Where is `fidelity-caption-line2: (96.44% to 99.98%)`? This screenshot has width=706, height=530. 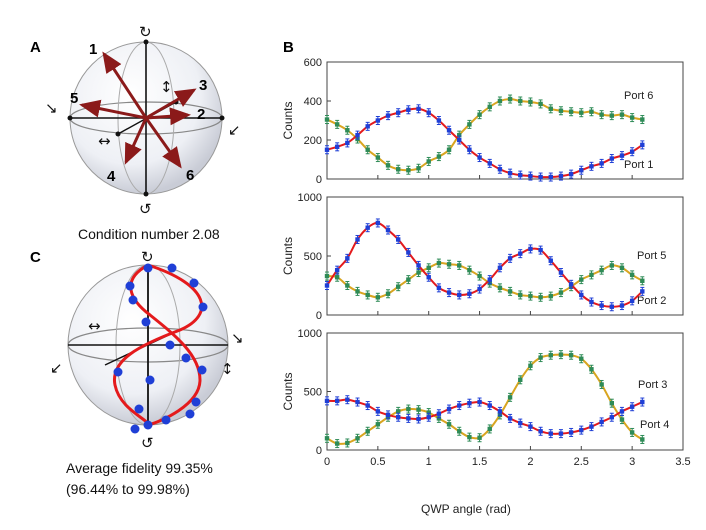 fidelity-caption-line2: (96.44% to 99.98%) is located at coordinates (128, 489).